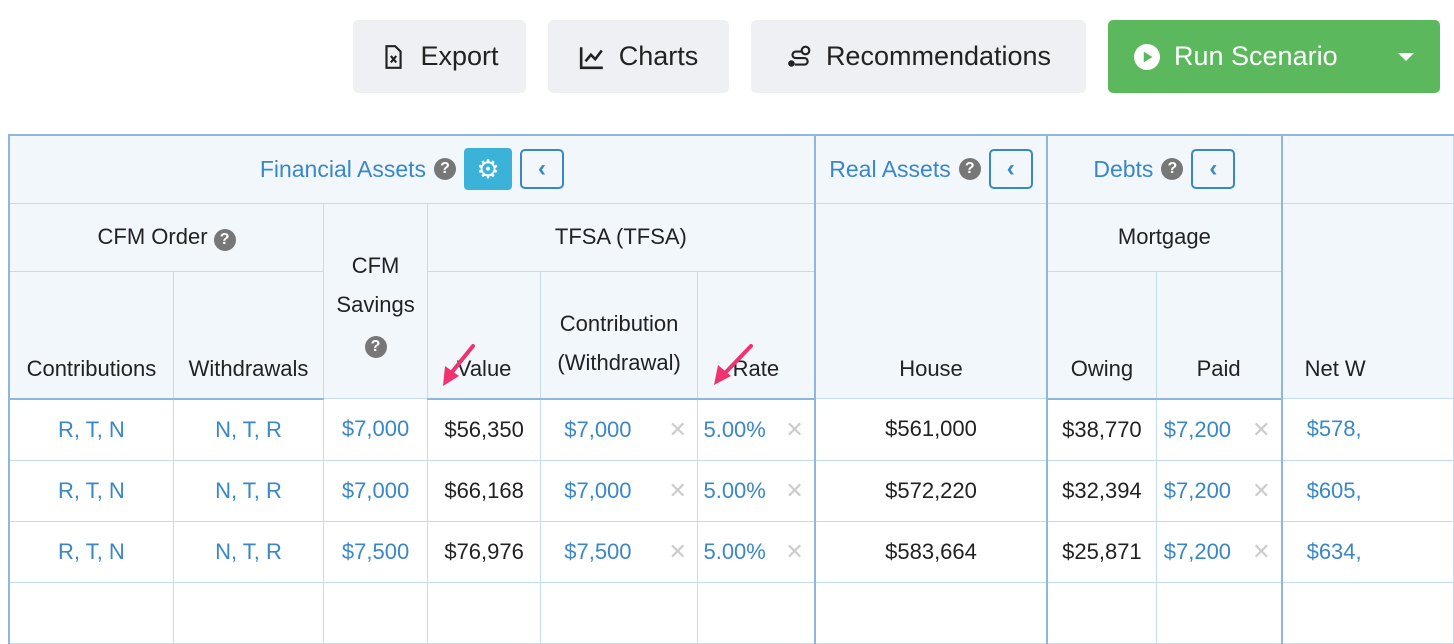 The width and height of the screenshot is (1454, 644). What do you see at coordinates (484, 335) in the screenshot?
I see `value-header: Value` at bounding box center [484, 335].